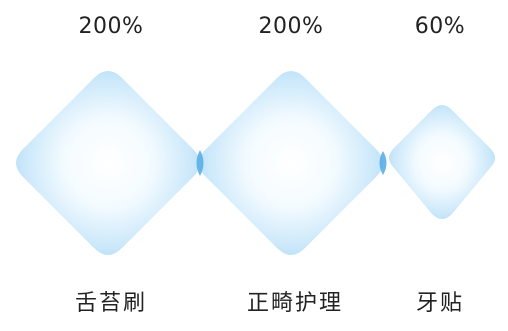  What do you see at coordinates (440, 26) in the screenshot?
I see `percent-label-teeth-strips: 60%` at bounding box center [440, 26].